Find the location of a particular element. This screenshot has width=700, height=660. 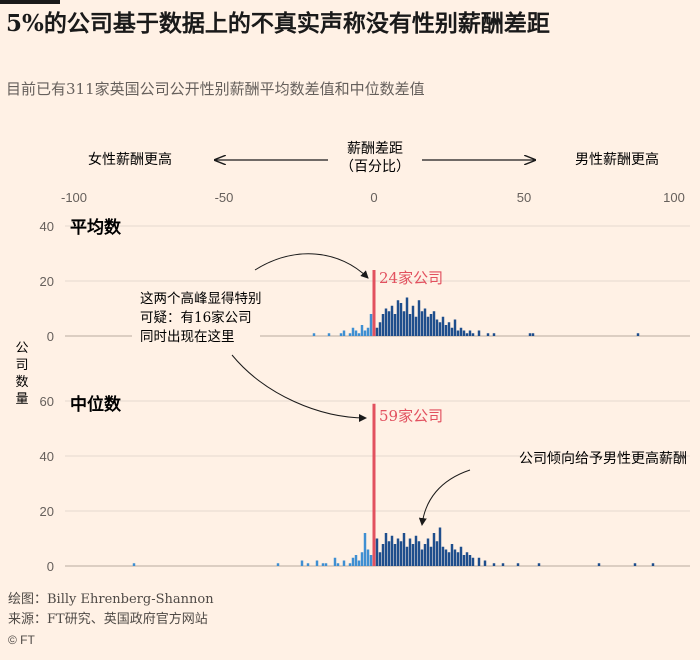

brand-bar is located at coordinates (30, 2).